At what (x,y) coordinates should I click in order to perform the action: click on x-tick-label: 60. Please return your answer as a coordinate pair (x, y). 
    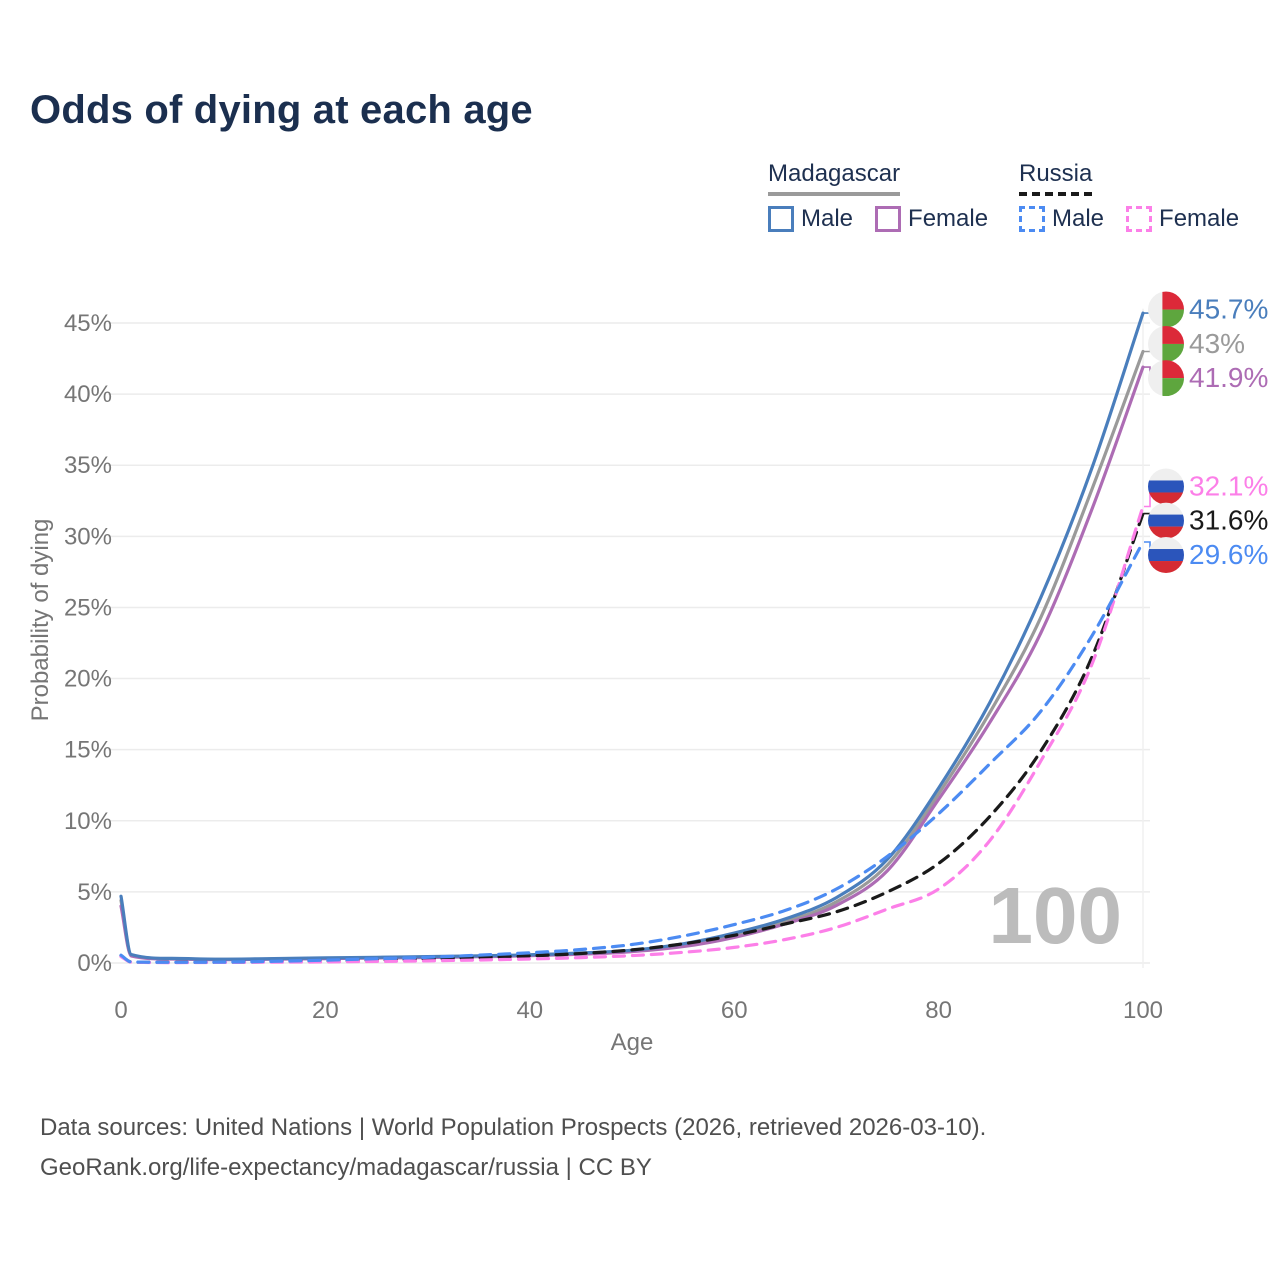
    Looking at the image, I should click on (734, 1010).